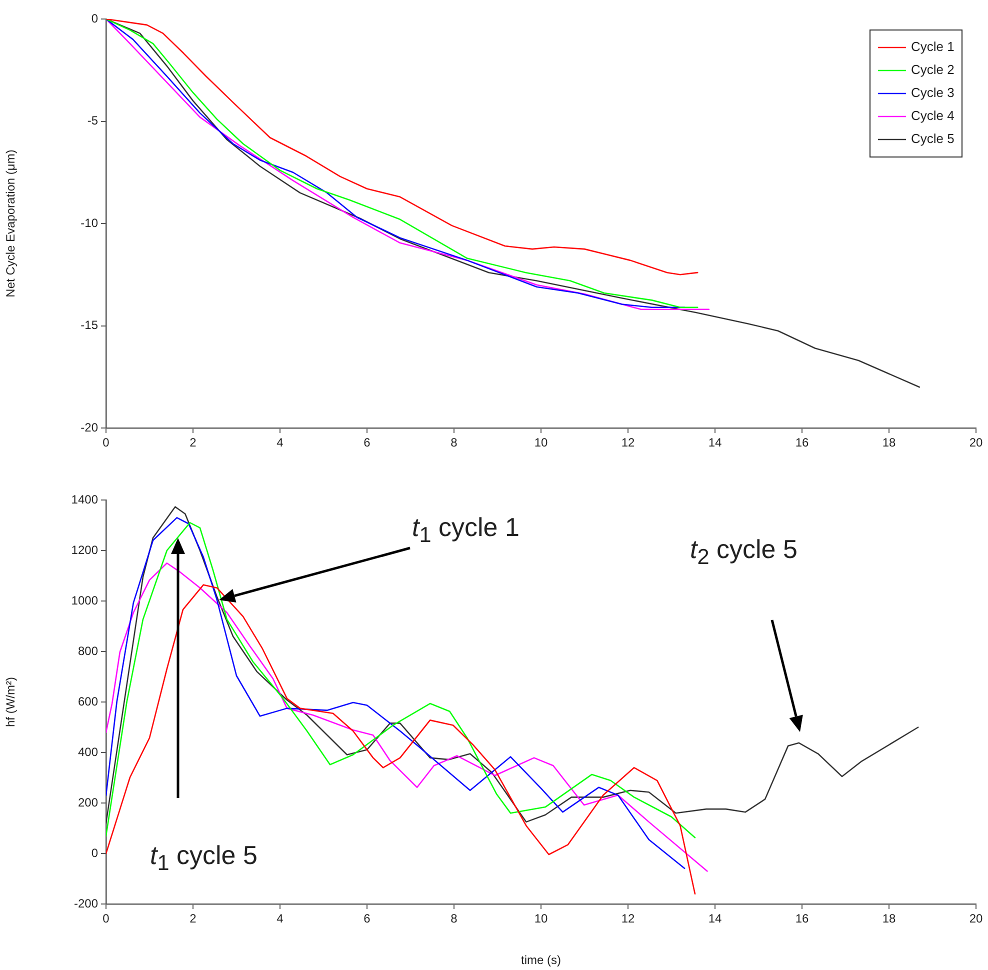 This screenshot has width=988, height=970. Describe the element at coordinates (84, 499) in the screenshot. I see `y-tick-label: 1400` at that location.